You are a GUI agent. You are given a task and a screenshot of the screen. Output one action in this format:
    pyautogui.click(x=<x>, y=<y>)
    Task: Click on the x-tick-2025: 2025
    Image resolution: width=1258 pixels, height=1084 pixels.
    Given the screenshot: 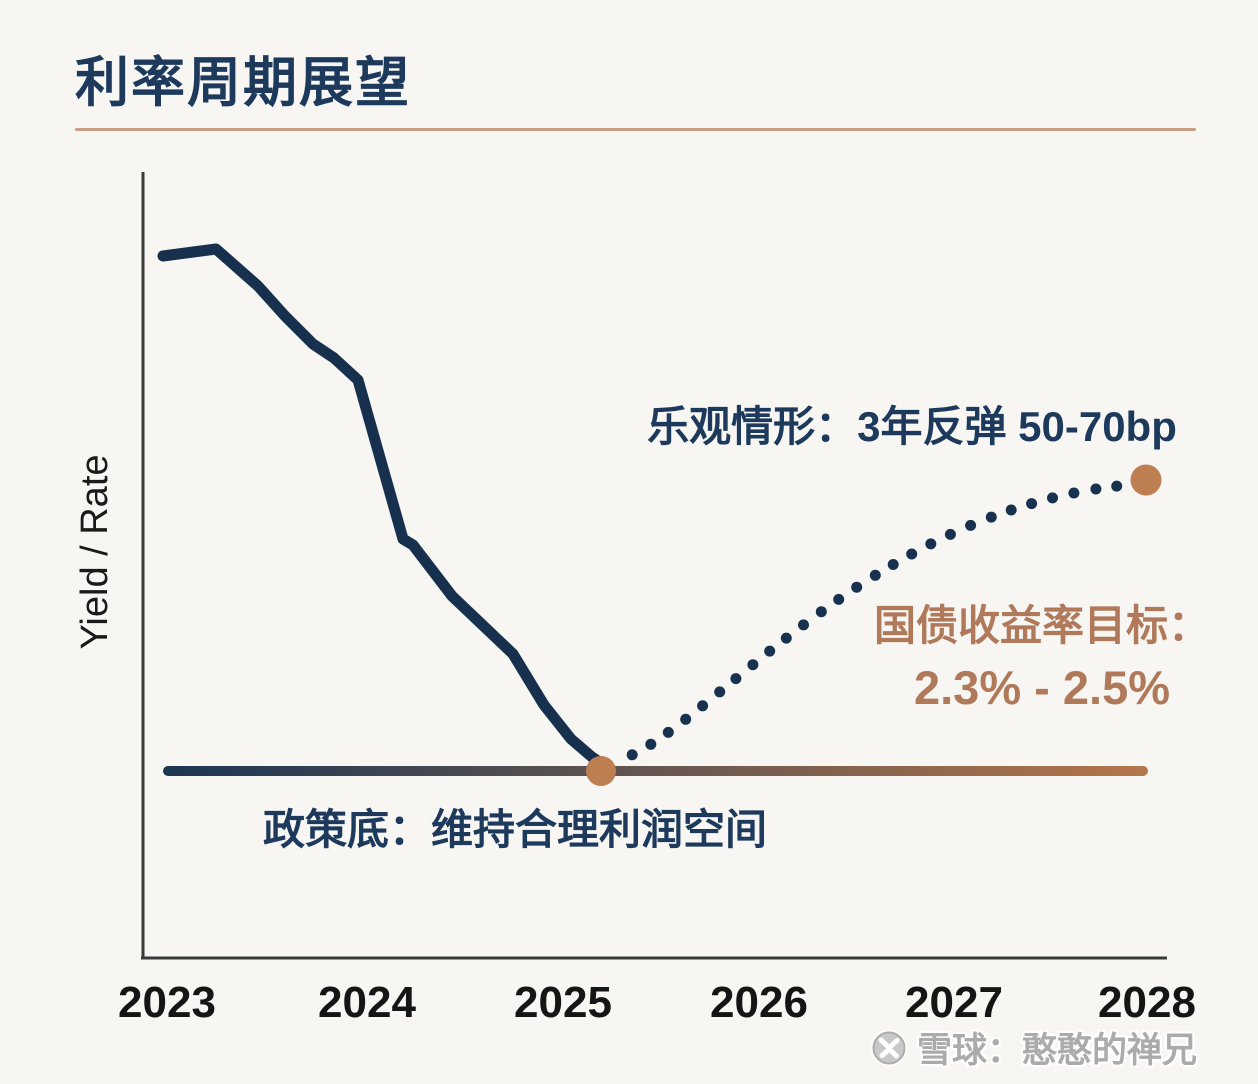 What is the action you would take?
    pyautogui.click(x=563, y=1002)
    